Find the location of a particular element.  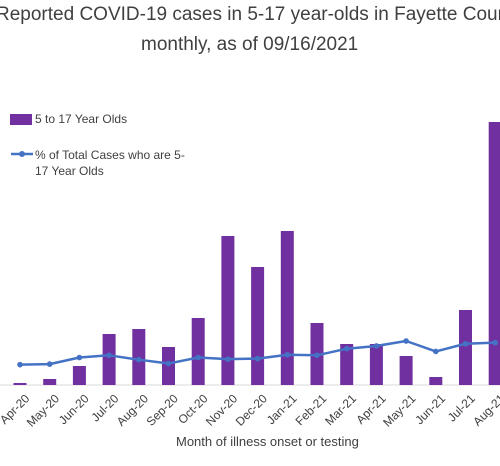

chart-title-line-2: monthly, as of 09/16/2021 is located at coordinates (250, 44).